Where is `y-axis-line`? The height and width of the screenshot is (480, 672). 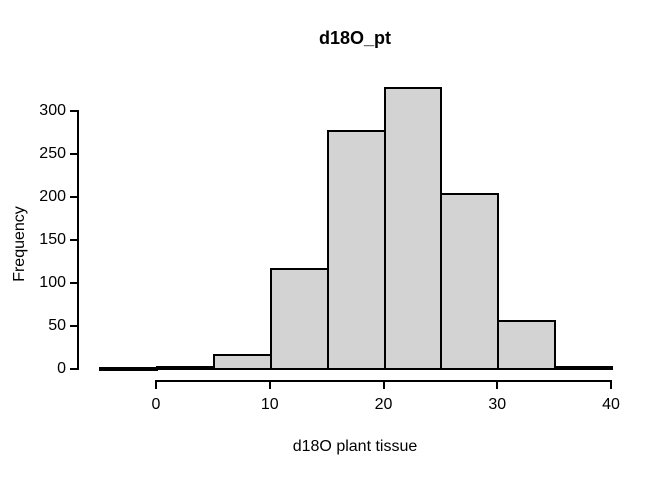 y-axis-line is located at coordinates (78, 240).